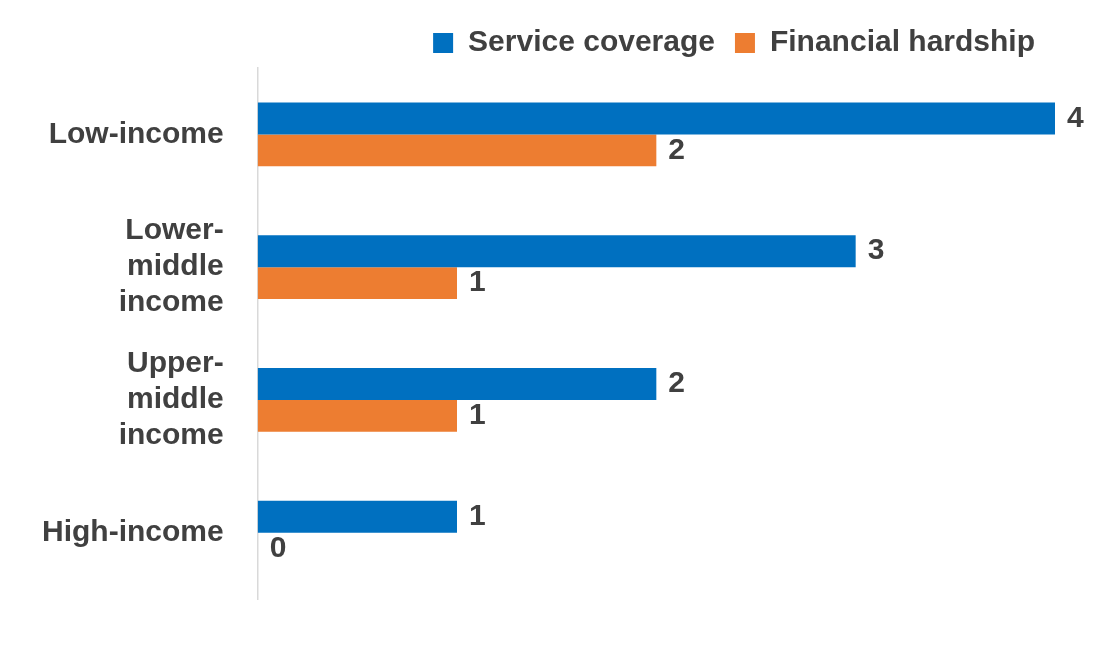 The height and width of the screenshot is (659, 1108). Describe the element at coordinates (876, 249) in the screenshot. I see `data-label: 3` at that location.